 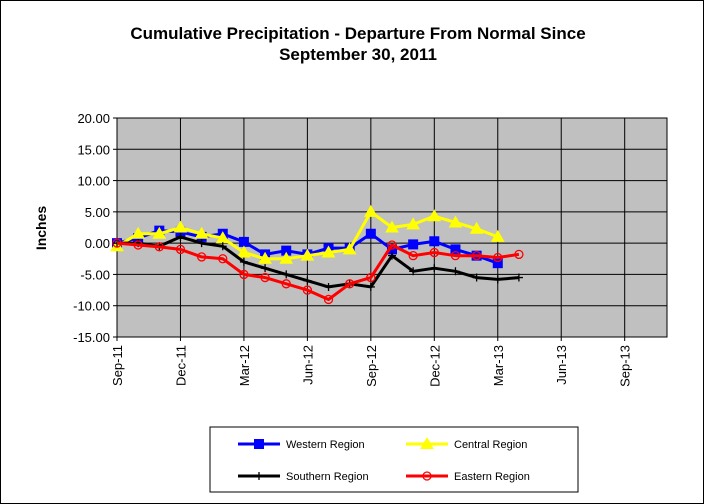 I want to click on y-tick-label: 20.00, so click(x=93, y=118).